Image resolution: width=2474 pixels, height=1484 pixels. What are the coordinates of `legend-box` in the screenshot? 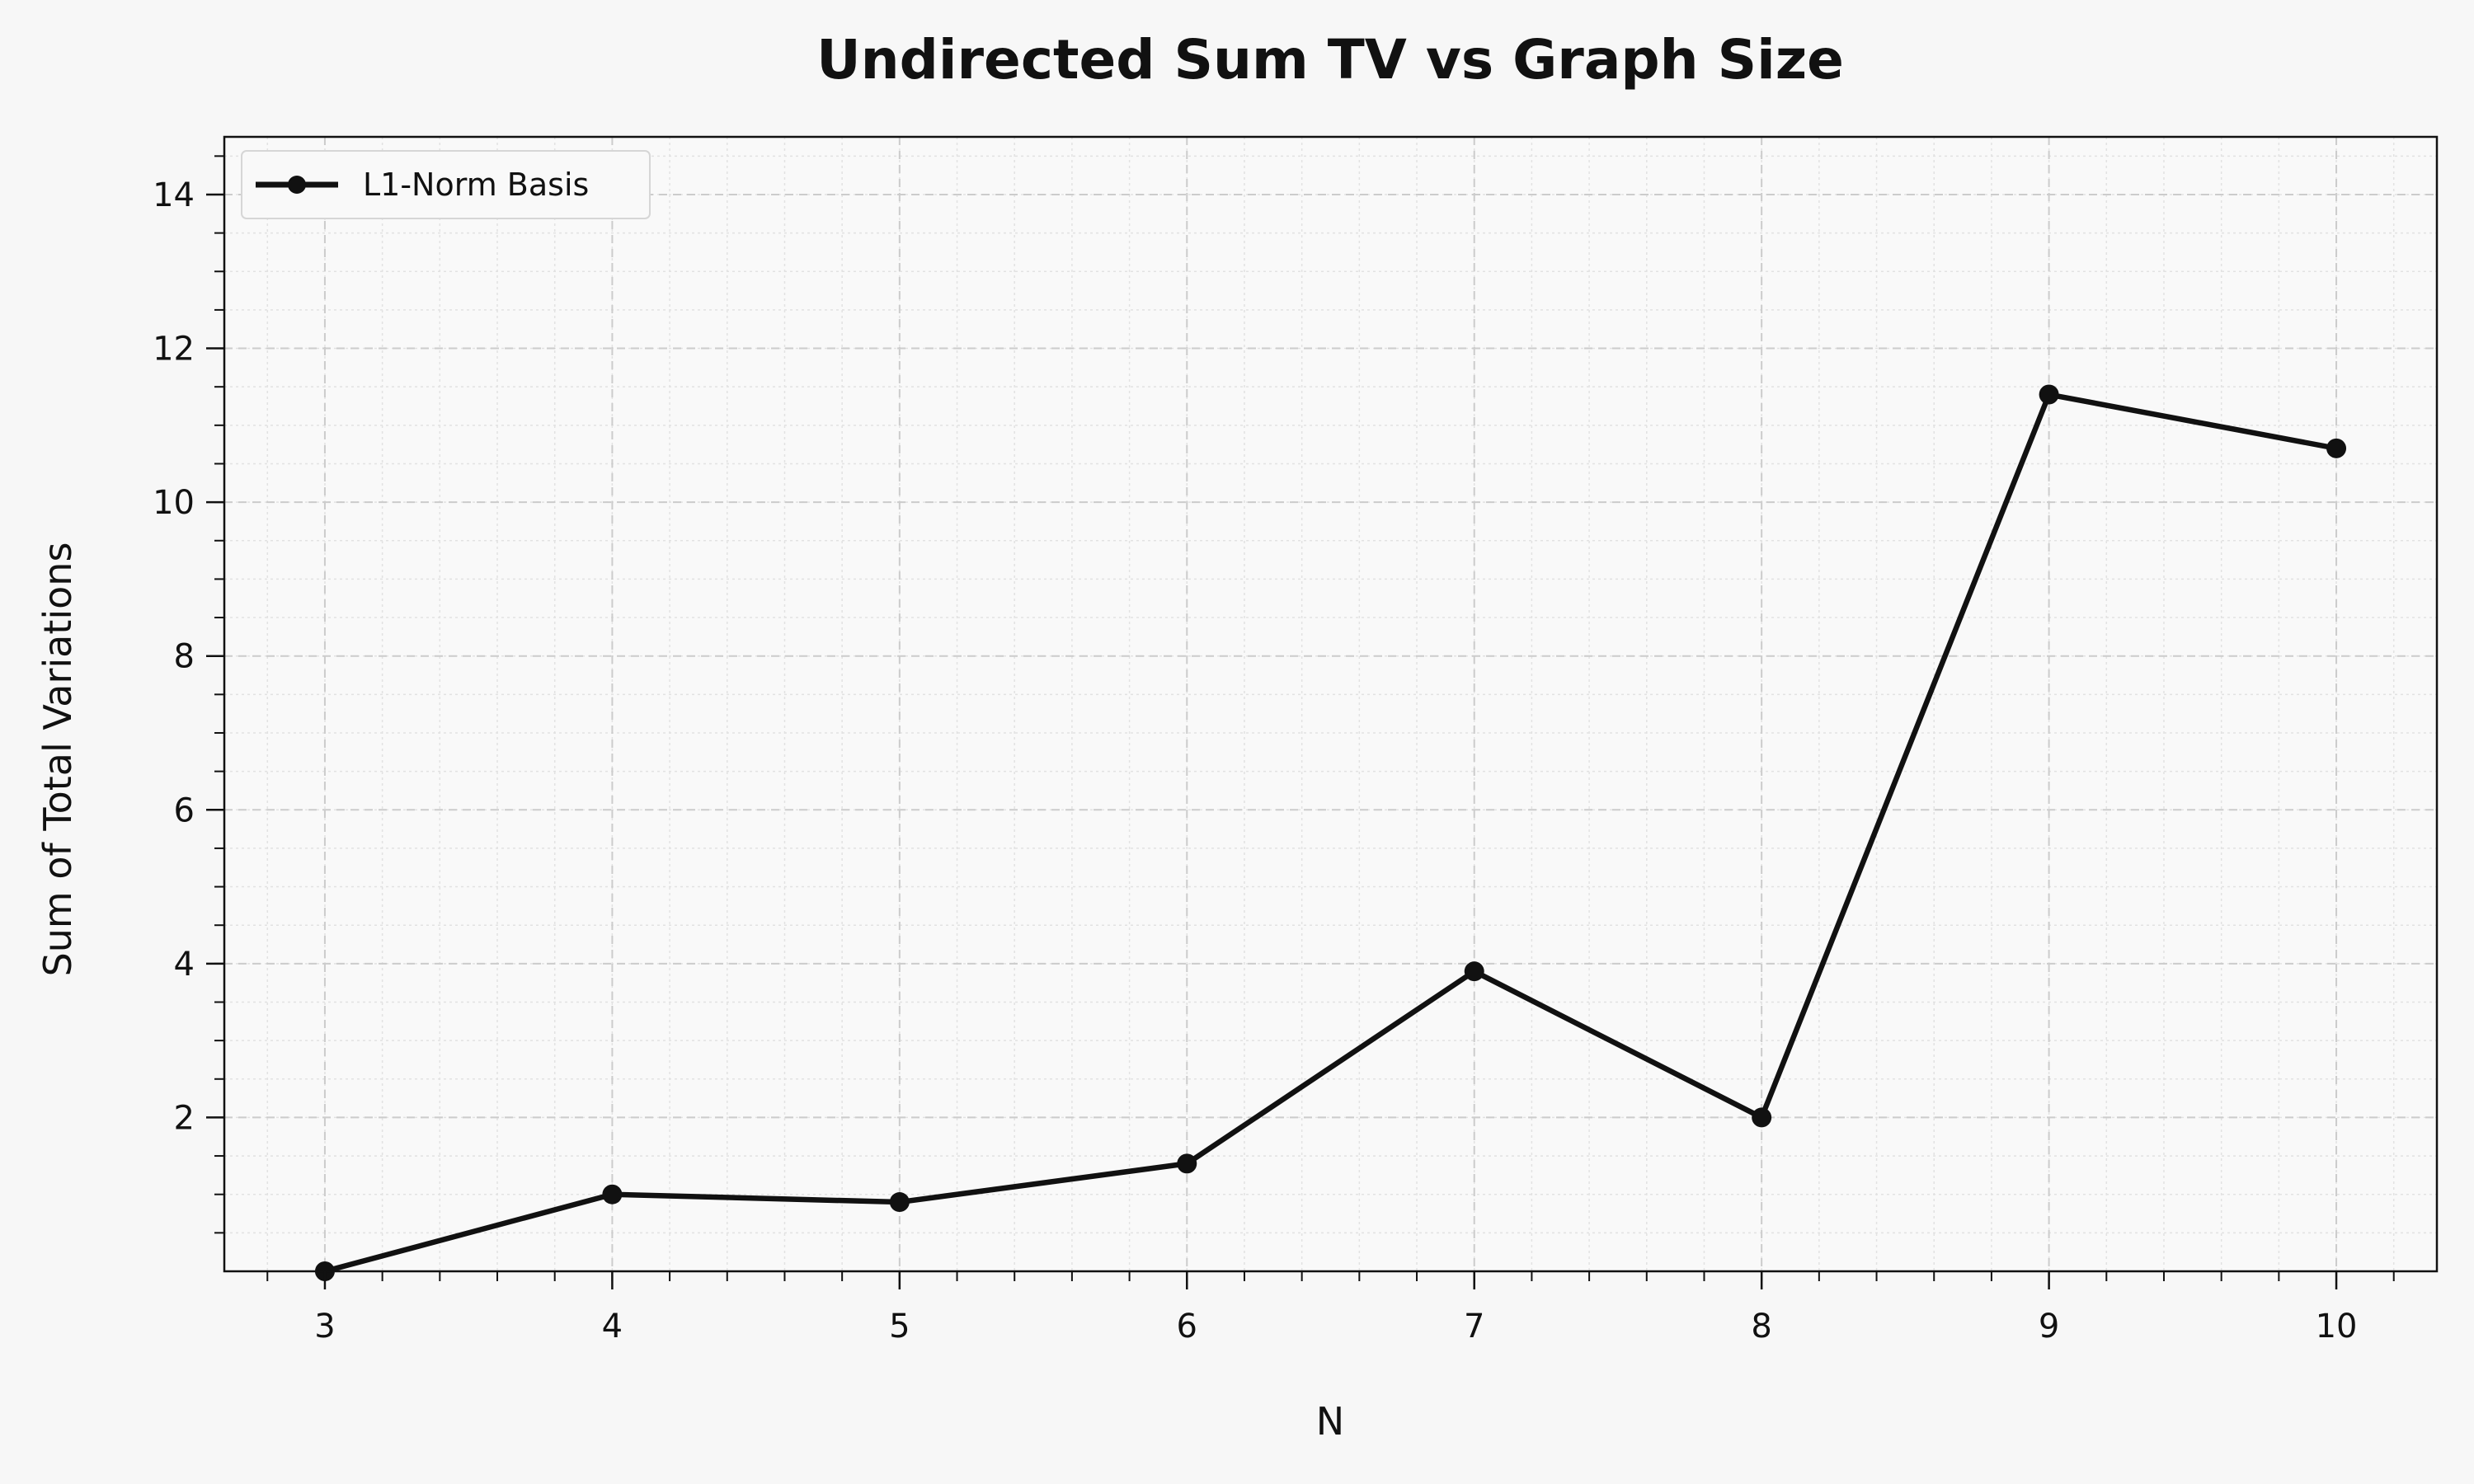 It's located at (446, 184).